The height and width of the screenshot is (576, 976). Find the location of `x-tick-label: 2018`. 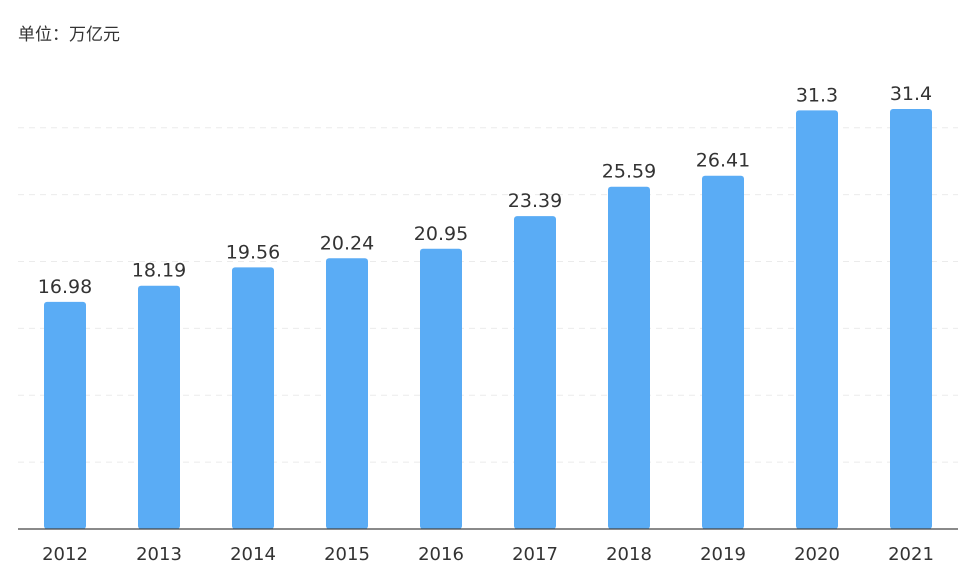

x-tick-label: 2018 is located at coordinates (629, 554).